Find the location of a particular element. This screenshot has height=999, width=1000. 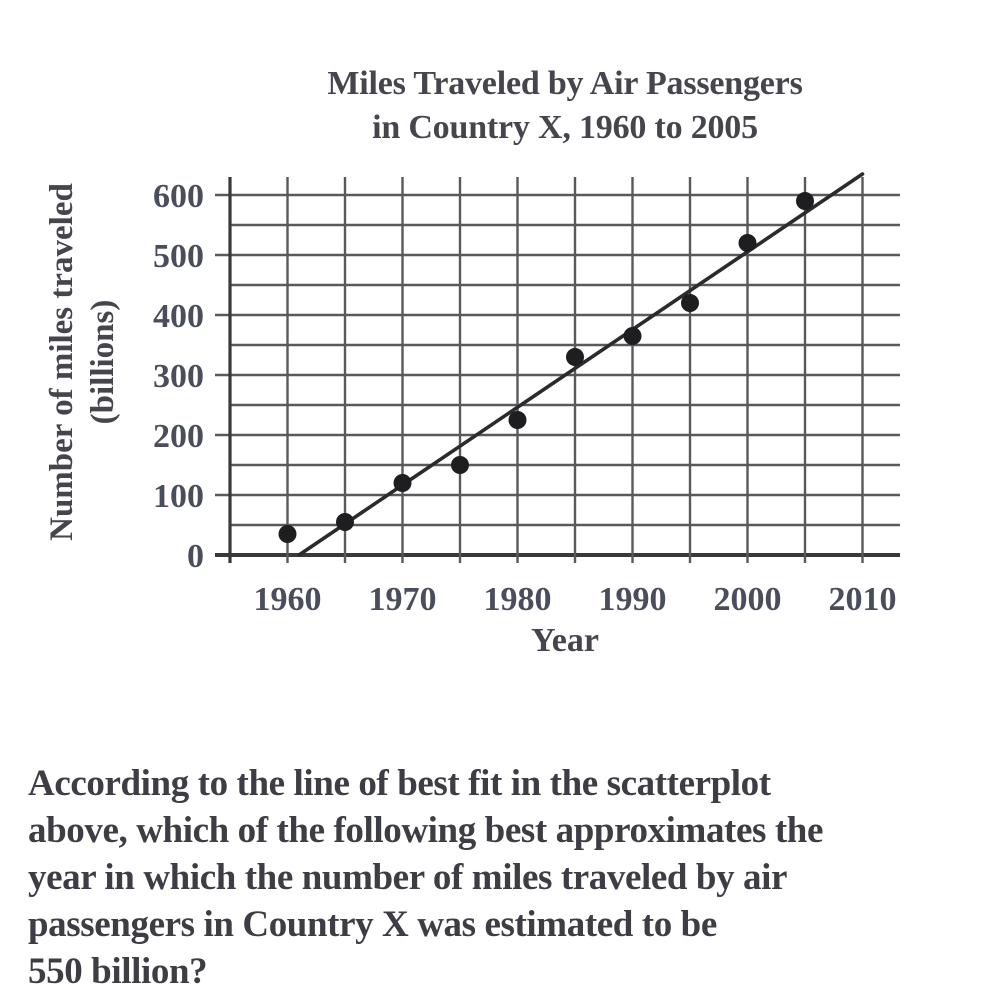

y-tick-label: 600 is located at coordinates (178, 196).